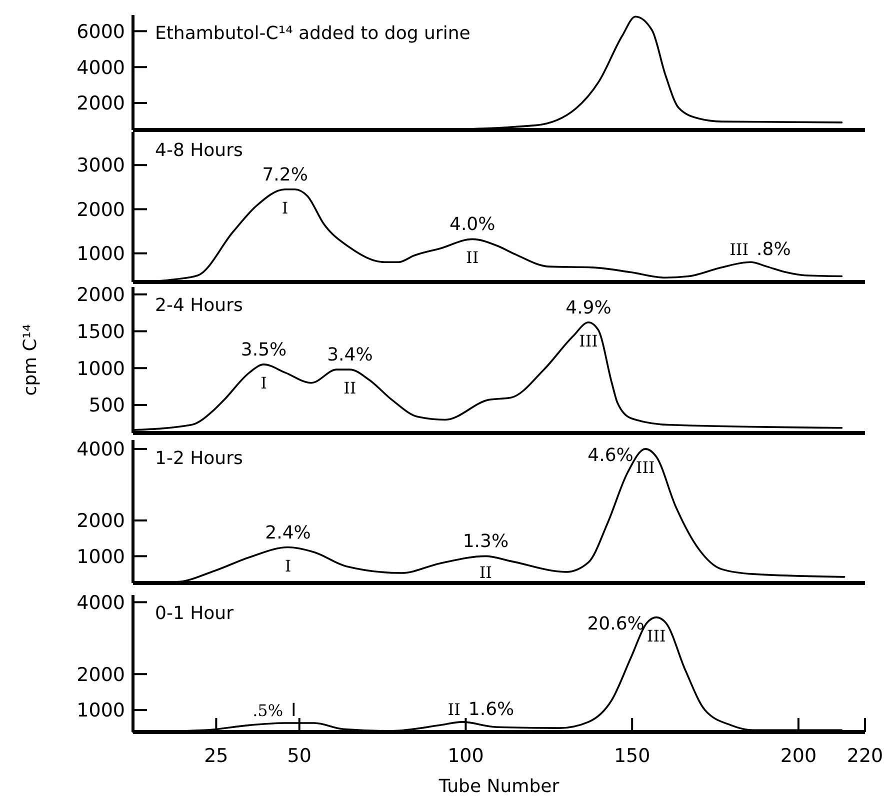 This screenshot has height=800, width=895. What do you see at coordinates (611, 455) in the screenshot?
I see `annotation: 4.6%` at bounding box center [611, 455].